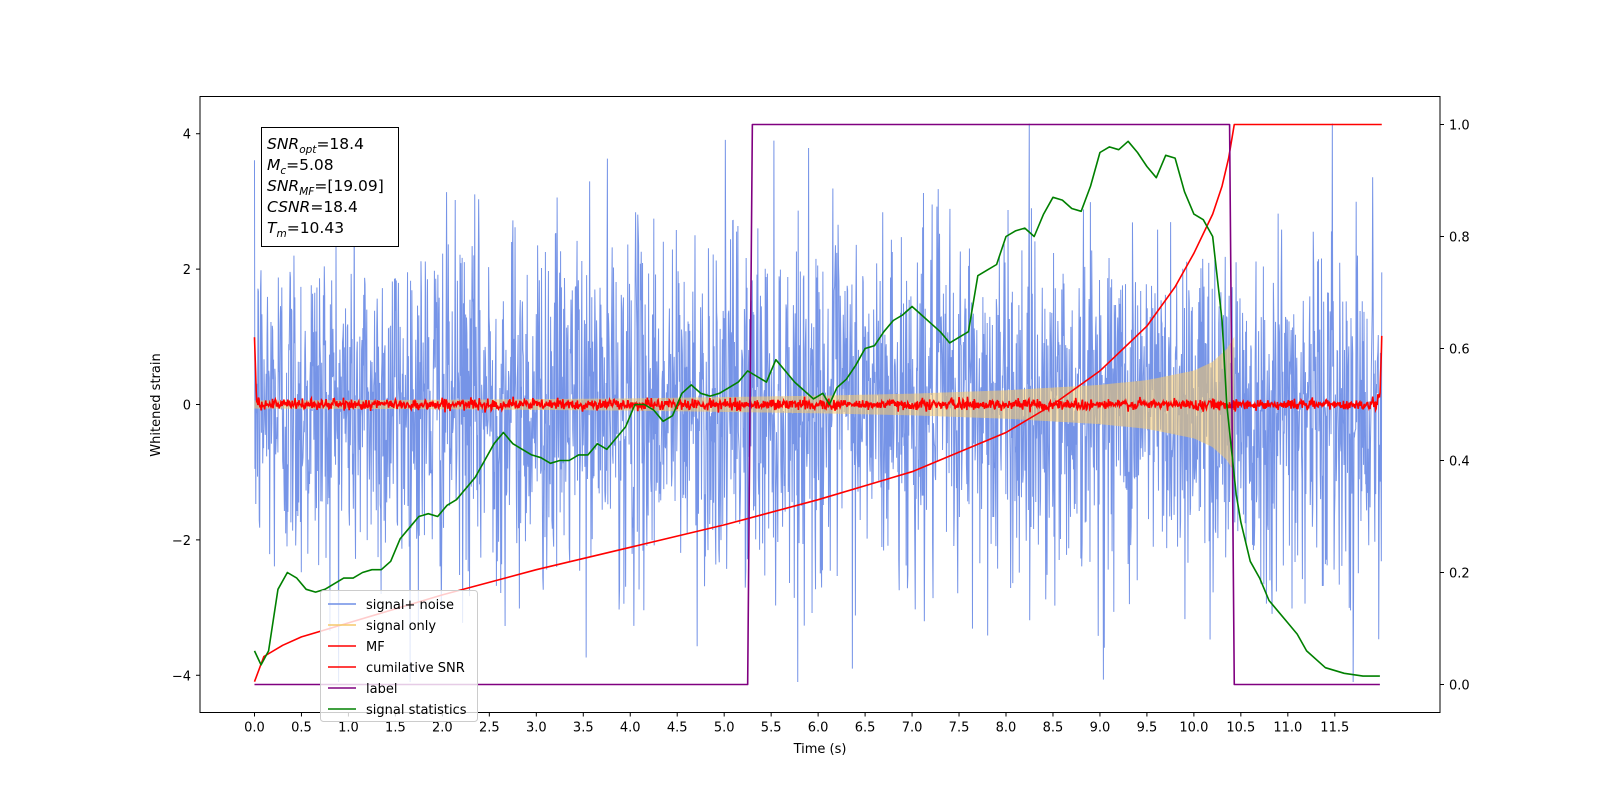 The height and width of the screenshot is (800, 1600). Describe the element at coordinates (395, 728) in the screenshot. I see `x-tick-label: 1.5` at that location.